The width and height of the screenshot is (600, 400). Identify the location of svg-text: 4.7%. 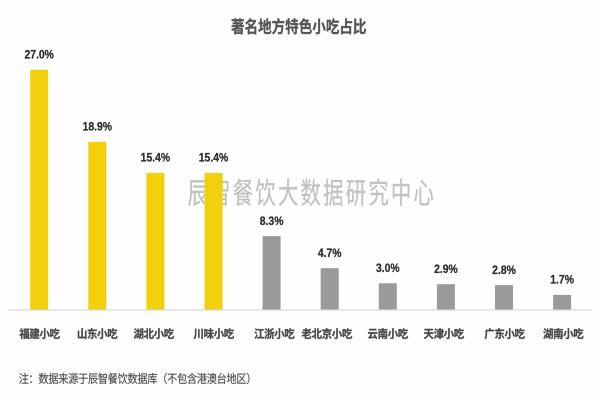
(330, 253).